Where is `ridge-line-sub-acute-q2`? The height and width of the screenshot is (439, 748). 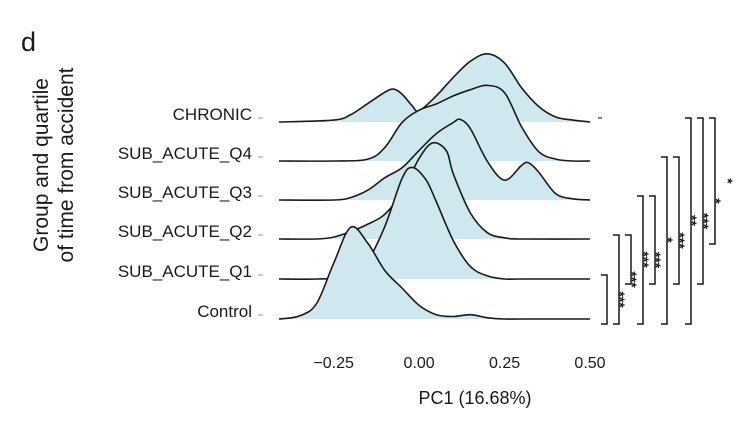 ridge-line-sub-acute-q2 is located at coordinates (434, 190).